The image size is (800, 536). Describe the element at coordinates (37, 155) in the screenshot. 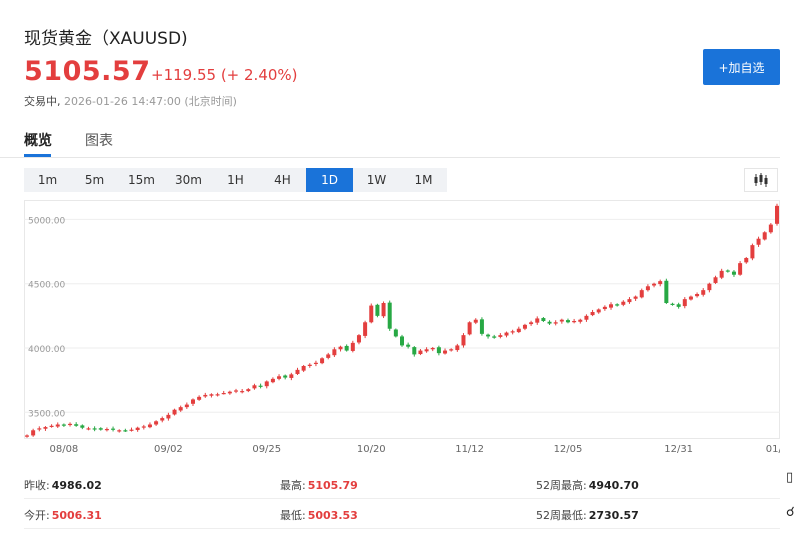

I see `active-tab-indicator` at that location.